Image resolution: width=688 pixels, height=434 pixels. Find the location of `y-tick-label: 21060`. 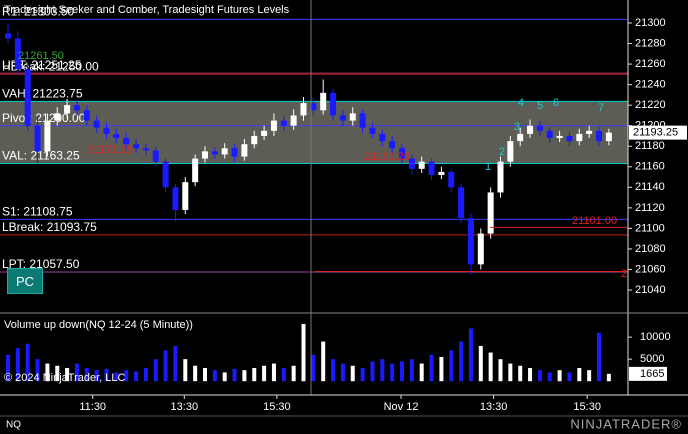

y-tick-label: 21060 is located at coordinates (650, 269).